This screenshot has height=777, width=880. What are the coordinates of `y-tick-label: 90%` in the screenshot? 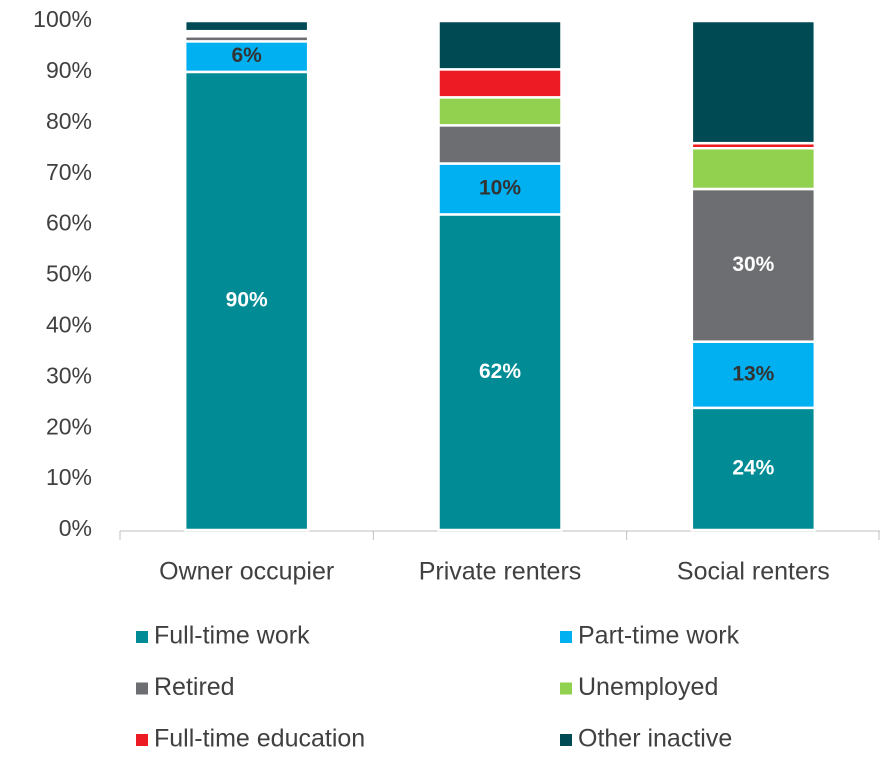 It's located at (69, 70).